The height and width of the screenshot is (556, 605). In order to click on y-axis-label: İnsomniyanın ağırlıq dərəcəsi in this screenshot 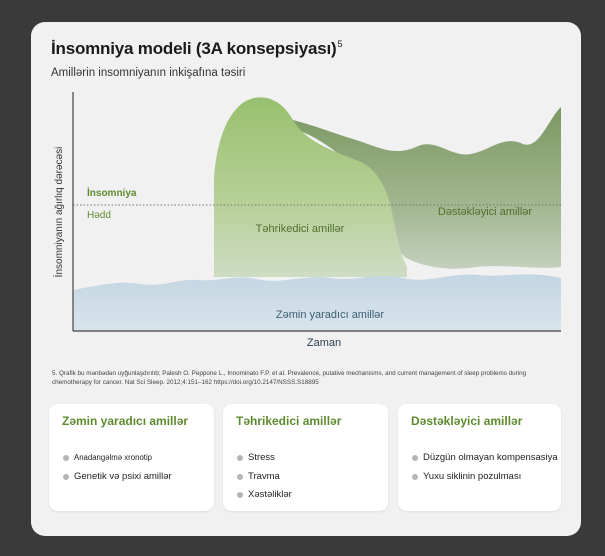, I will do `click(58, 212)`.